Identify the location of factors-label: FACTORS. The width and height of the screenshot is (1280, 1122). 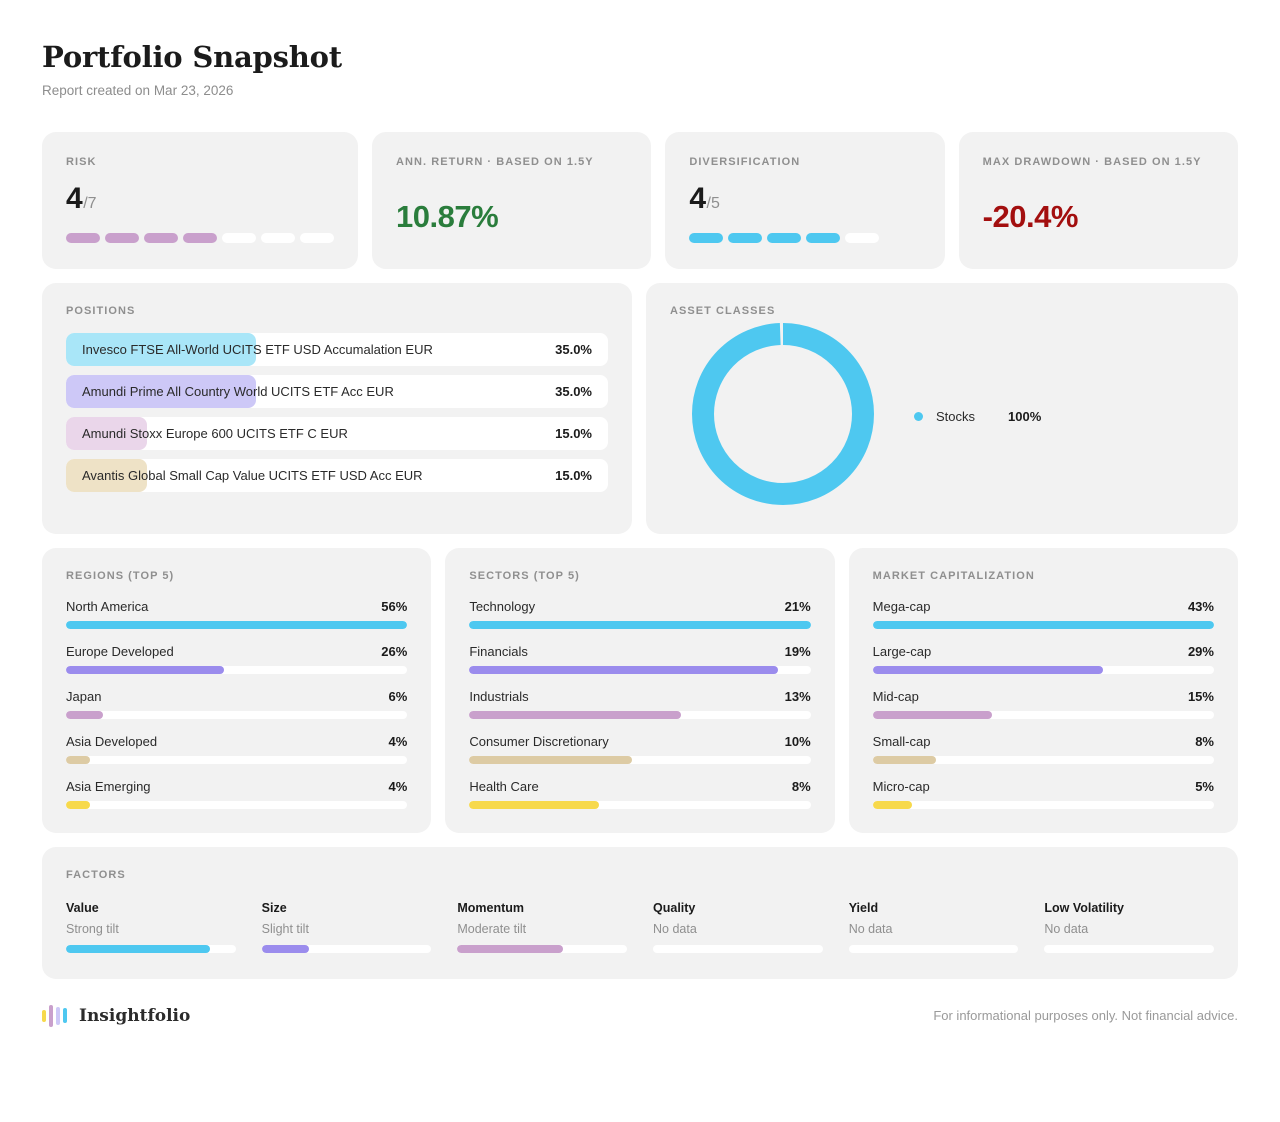
(96, 874).